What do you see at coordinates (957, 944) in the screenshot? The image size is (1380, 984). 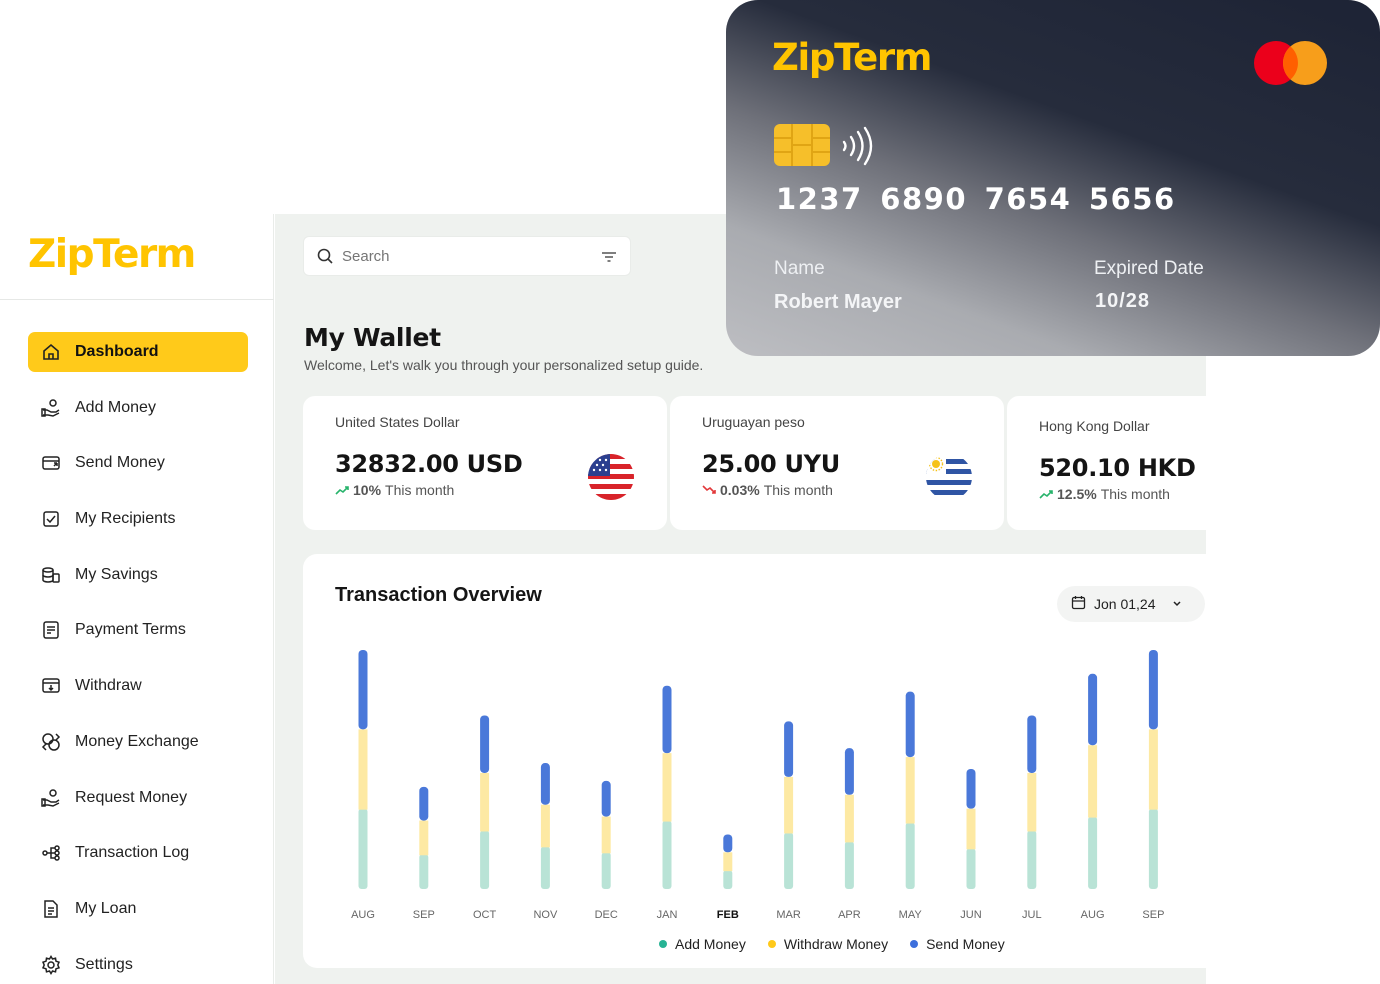 I see `legend-item-send-money: Send Money` at bounding box center [957, 944].